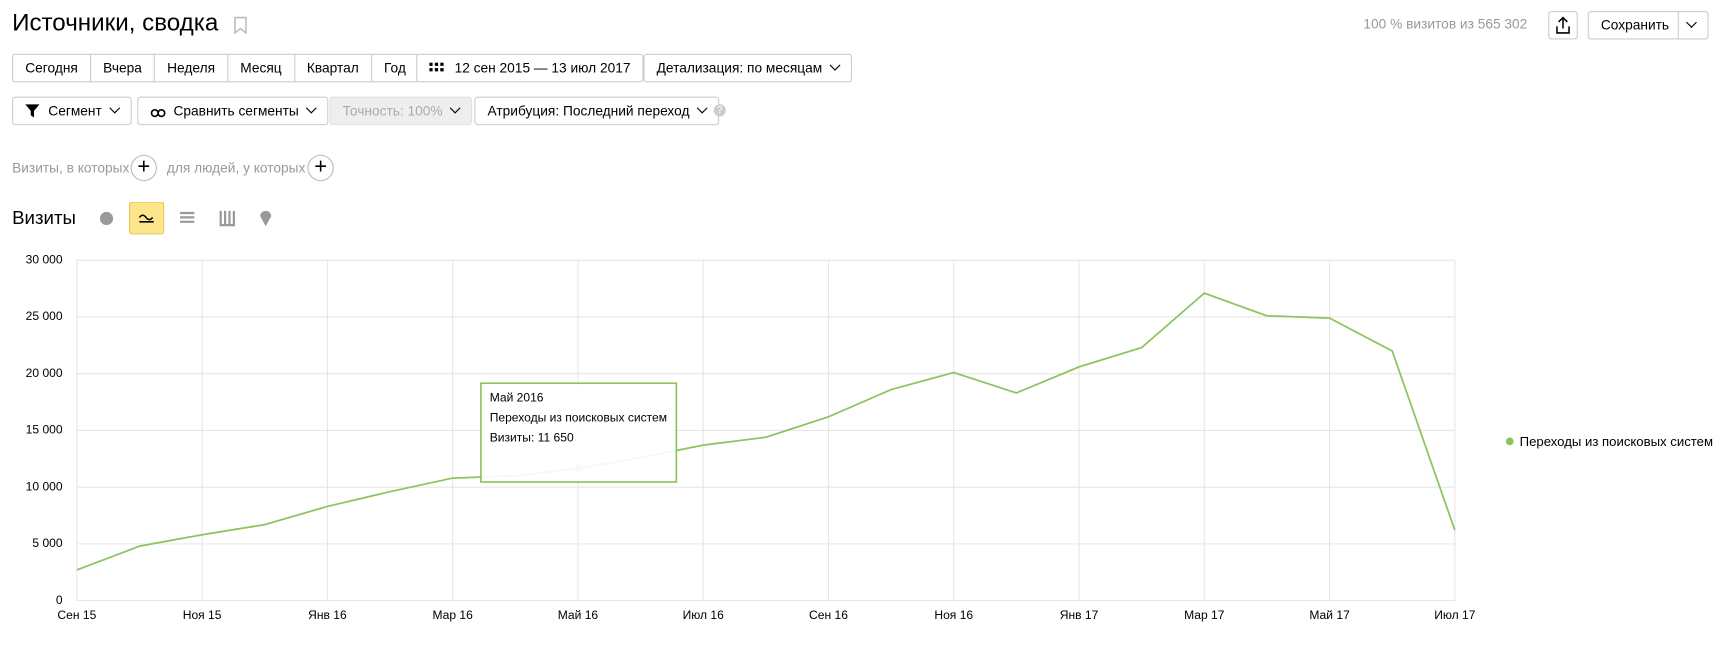 The image size is (1722, 646). What do you see at coordinates (44, 218) in the screenshot?
I see `metric-title: Визиты` at bounding box center [44, 218].